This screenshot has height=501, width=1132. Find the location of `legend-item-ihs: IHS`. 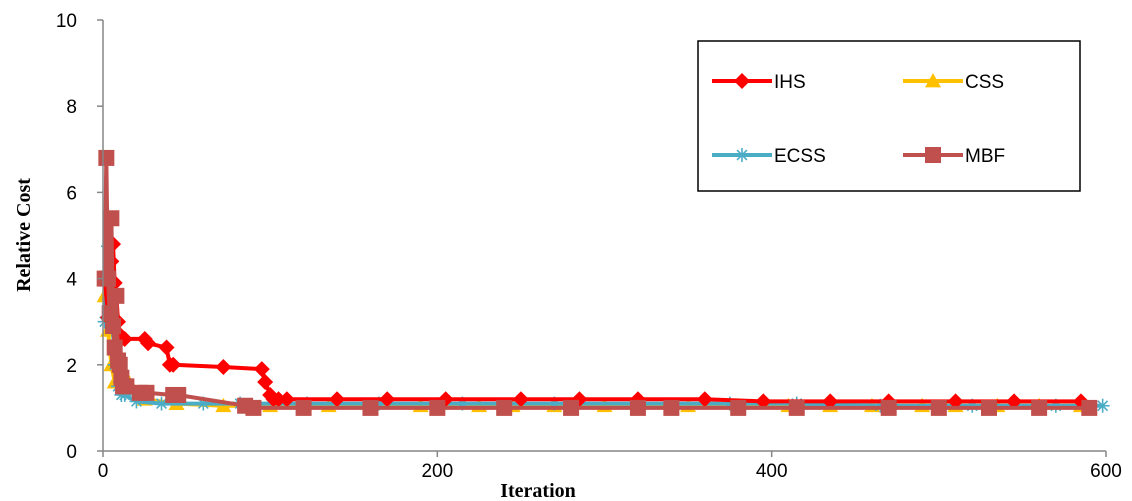

legend-item-ihs: IHS is located at coordinates (759, 82).